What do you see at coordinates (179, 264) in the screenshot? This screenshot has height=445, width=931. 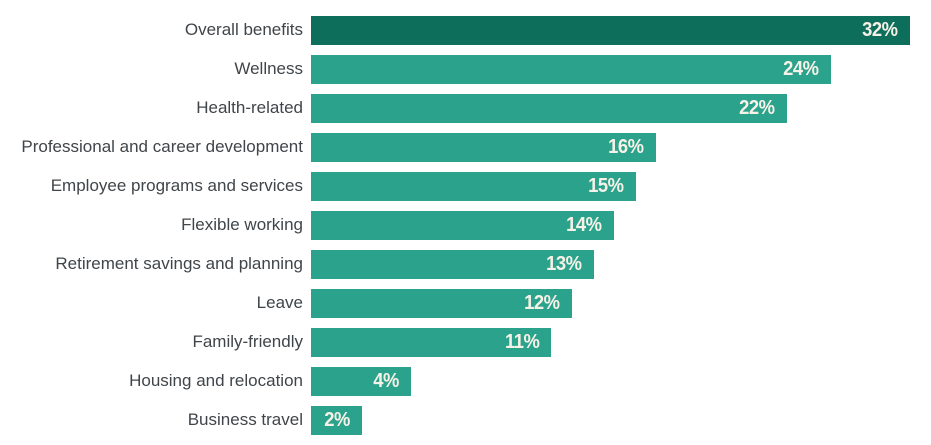 I see `category-label: Retirement savings and planning` at bounding box center [179, 264].